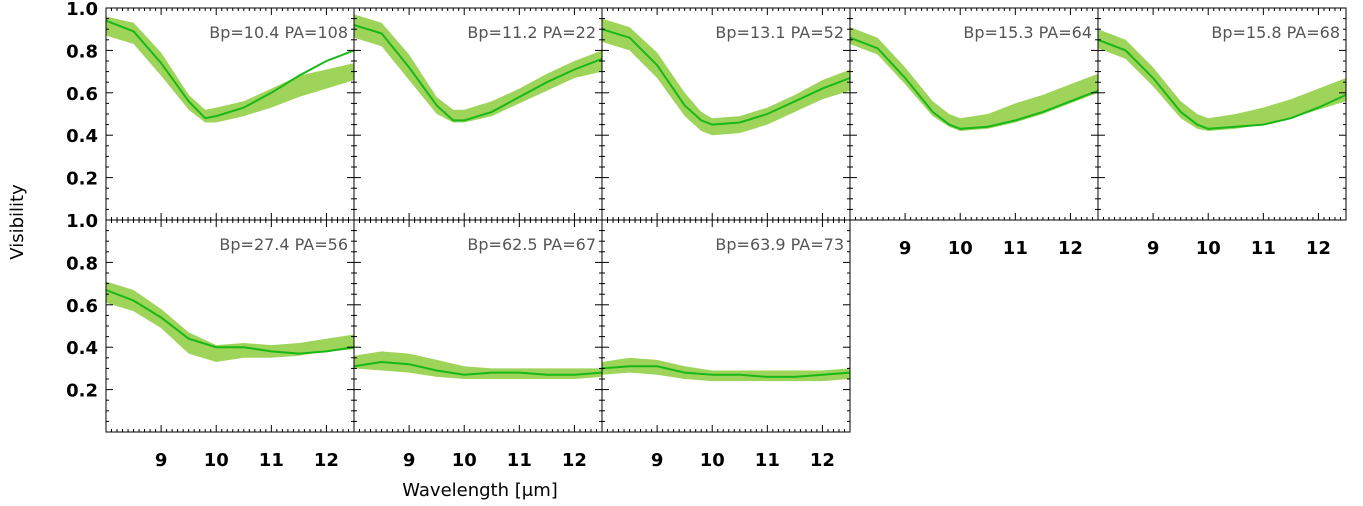 The width and height of the screenshot is (1363, 506). What do you see at coordinates (480, 490) in the screenshot?
I see `x-axis-label: Wavelength [μm]` at bounding box center [480, 490].